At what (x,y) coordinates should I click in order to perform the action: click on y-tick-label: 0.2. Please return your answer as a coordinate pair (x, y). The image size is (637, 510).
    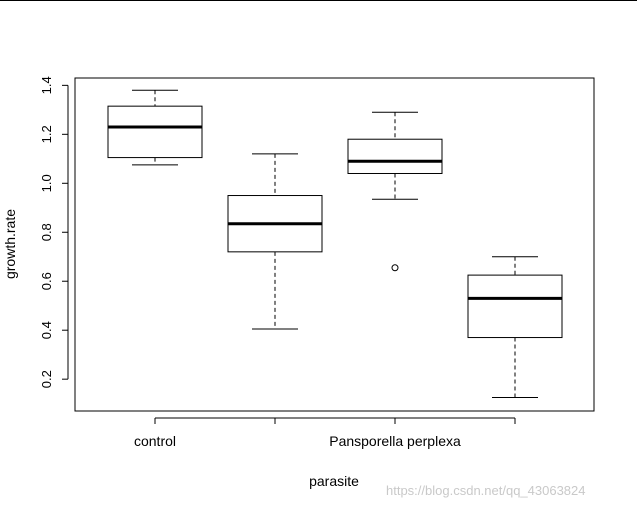
    Looking at the image, I should click on (46, 379).